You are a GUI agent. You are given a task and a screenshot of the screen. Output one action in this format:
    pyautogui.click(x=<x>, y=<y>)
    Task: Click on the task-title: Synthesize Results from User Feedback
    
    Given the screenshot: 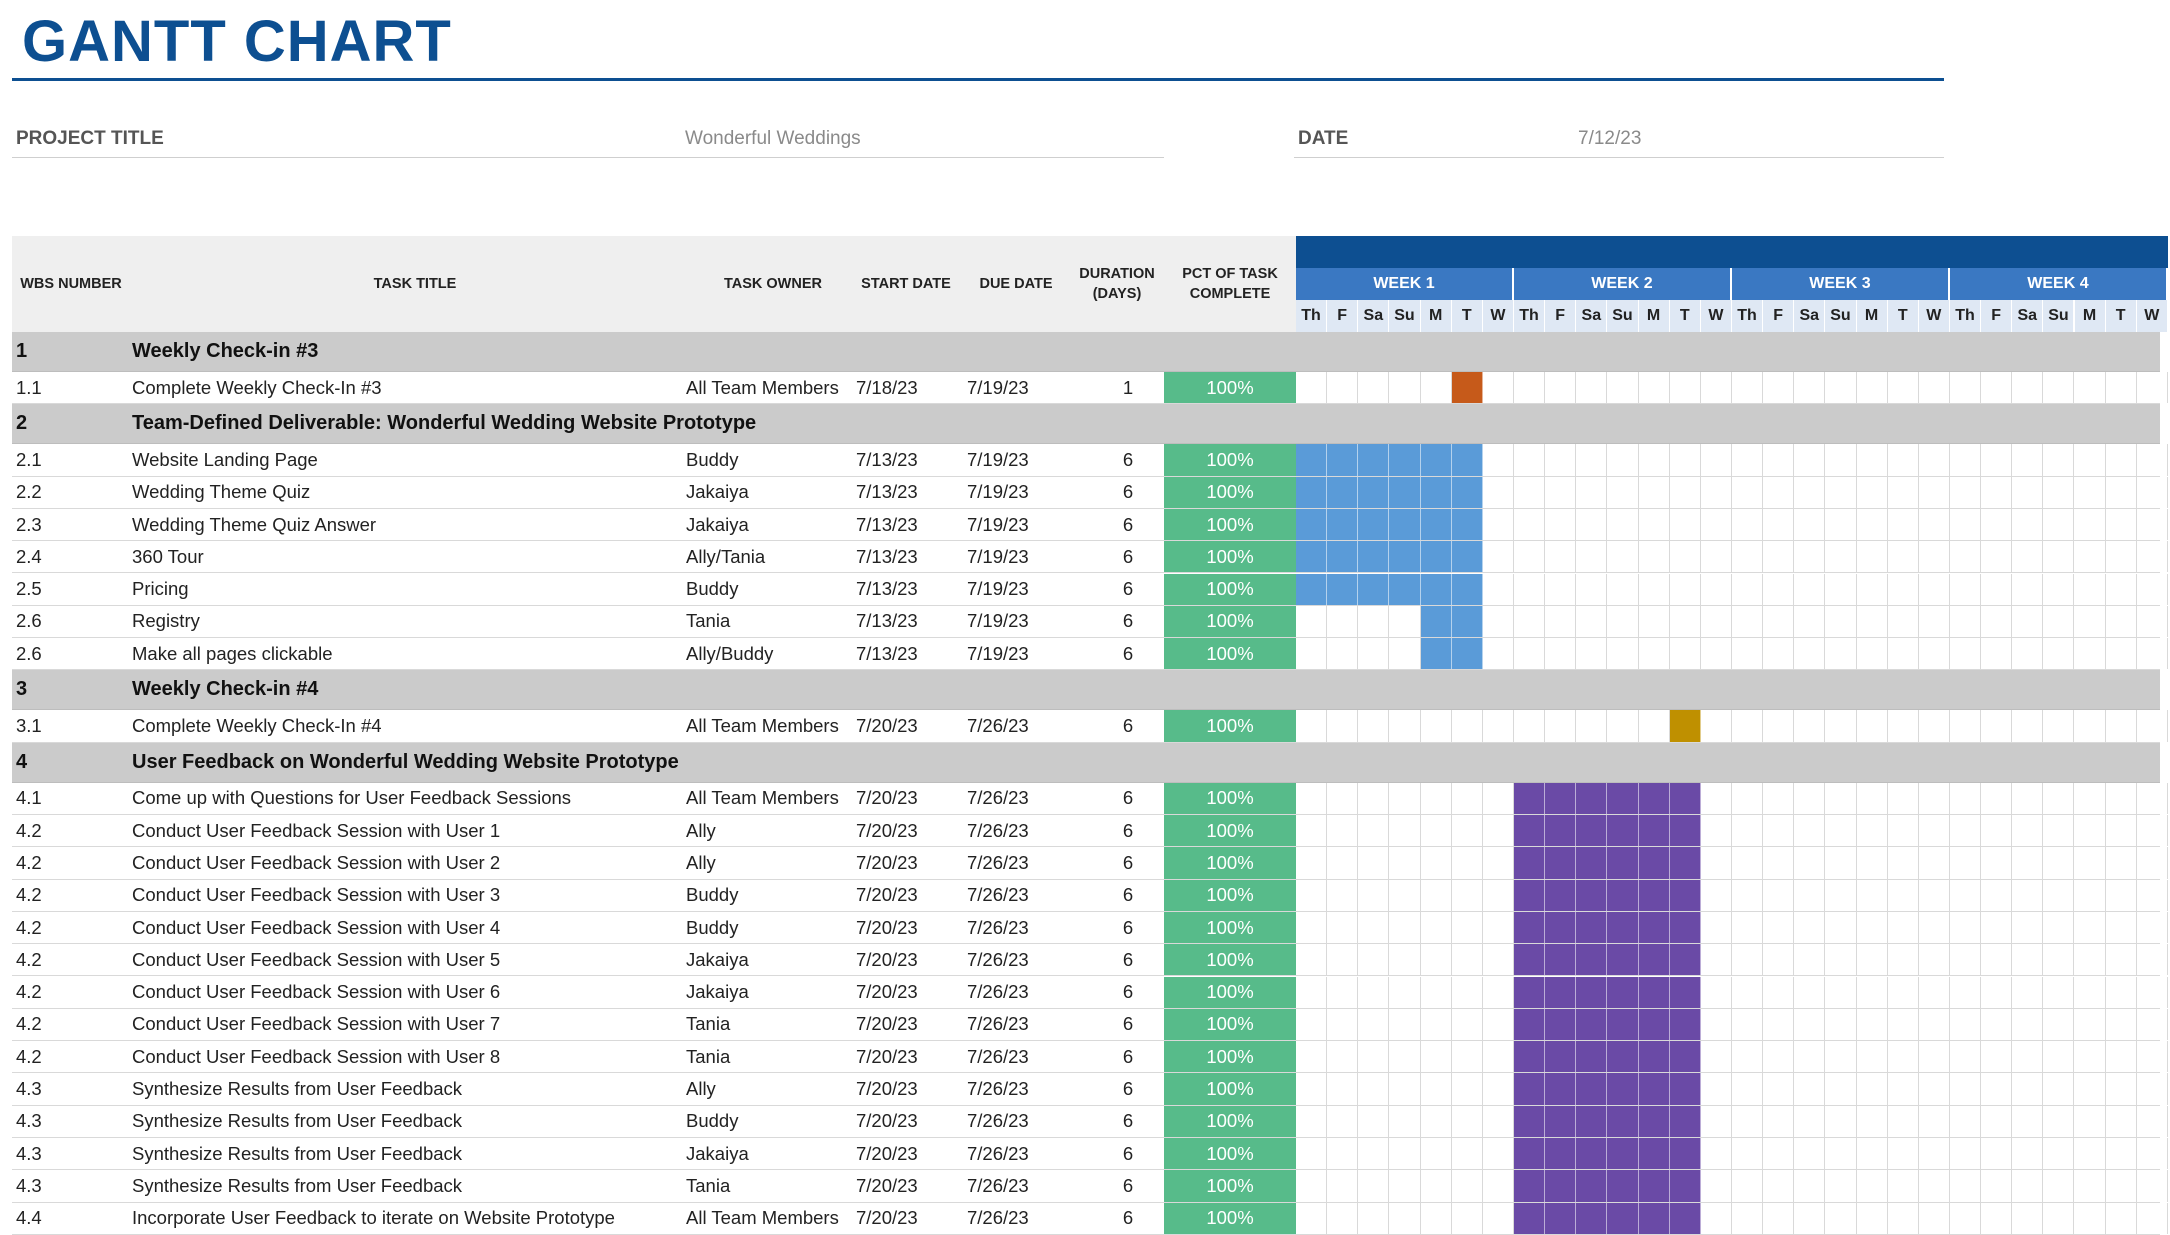 What is the action you would take?
    pyautogui.click(x=297, y=1121)
    